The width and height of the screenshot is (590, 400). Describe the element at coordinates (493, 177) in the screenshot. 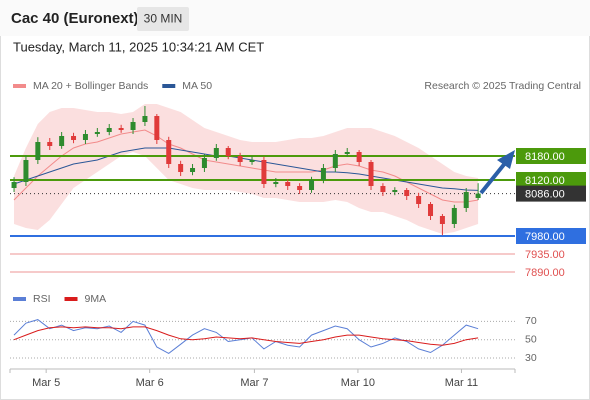

I see `arrow-shaft` at that location.